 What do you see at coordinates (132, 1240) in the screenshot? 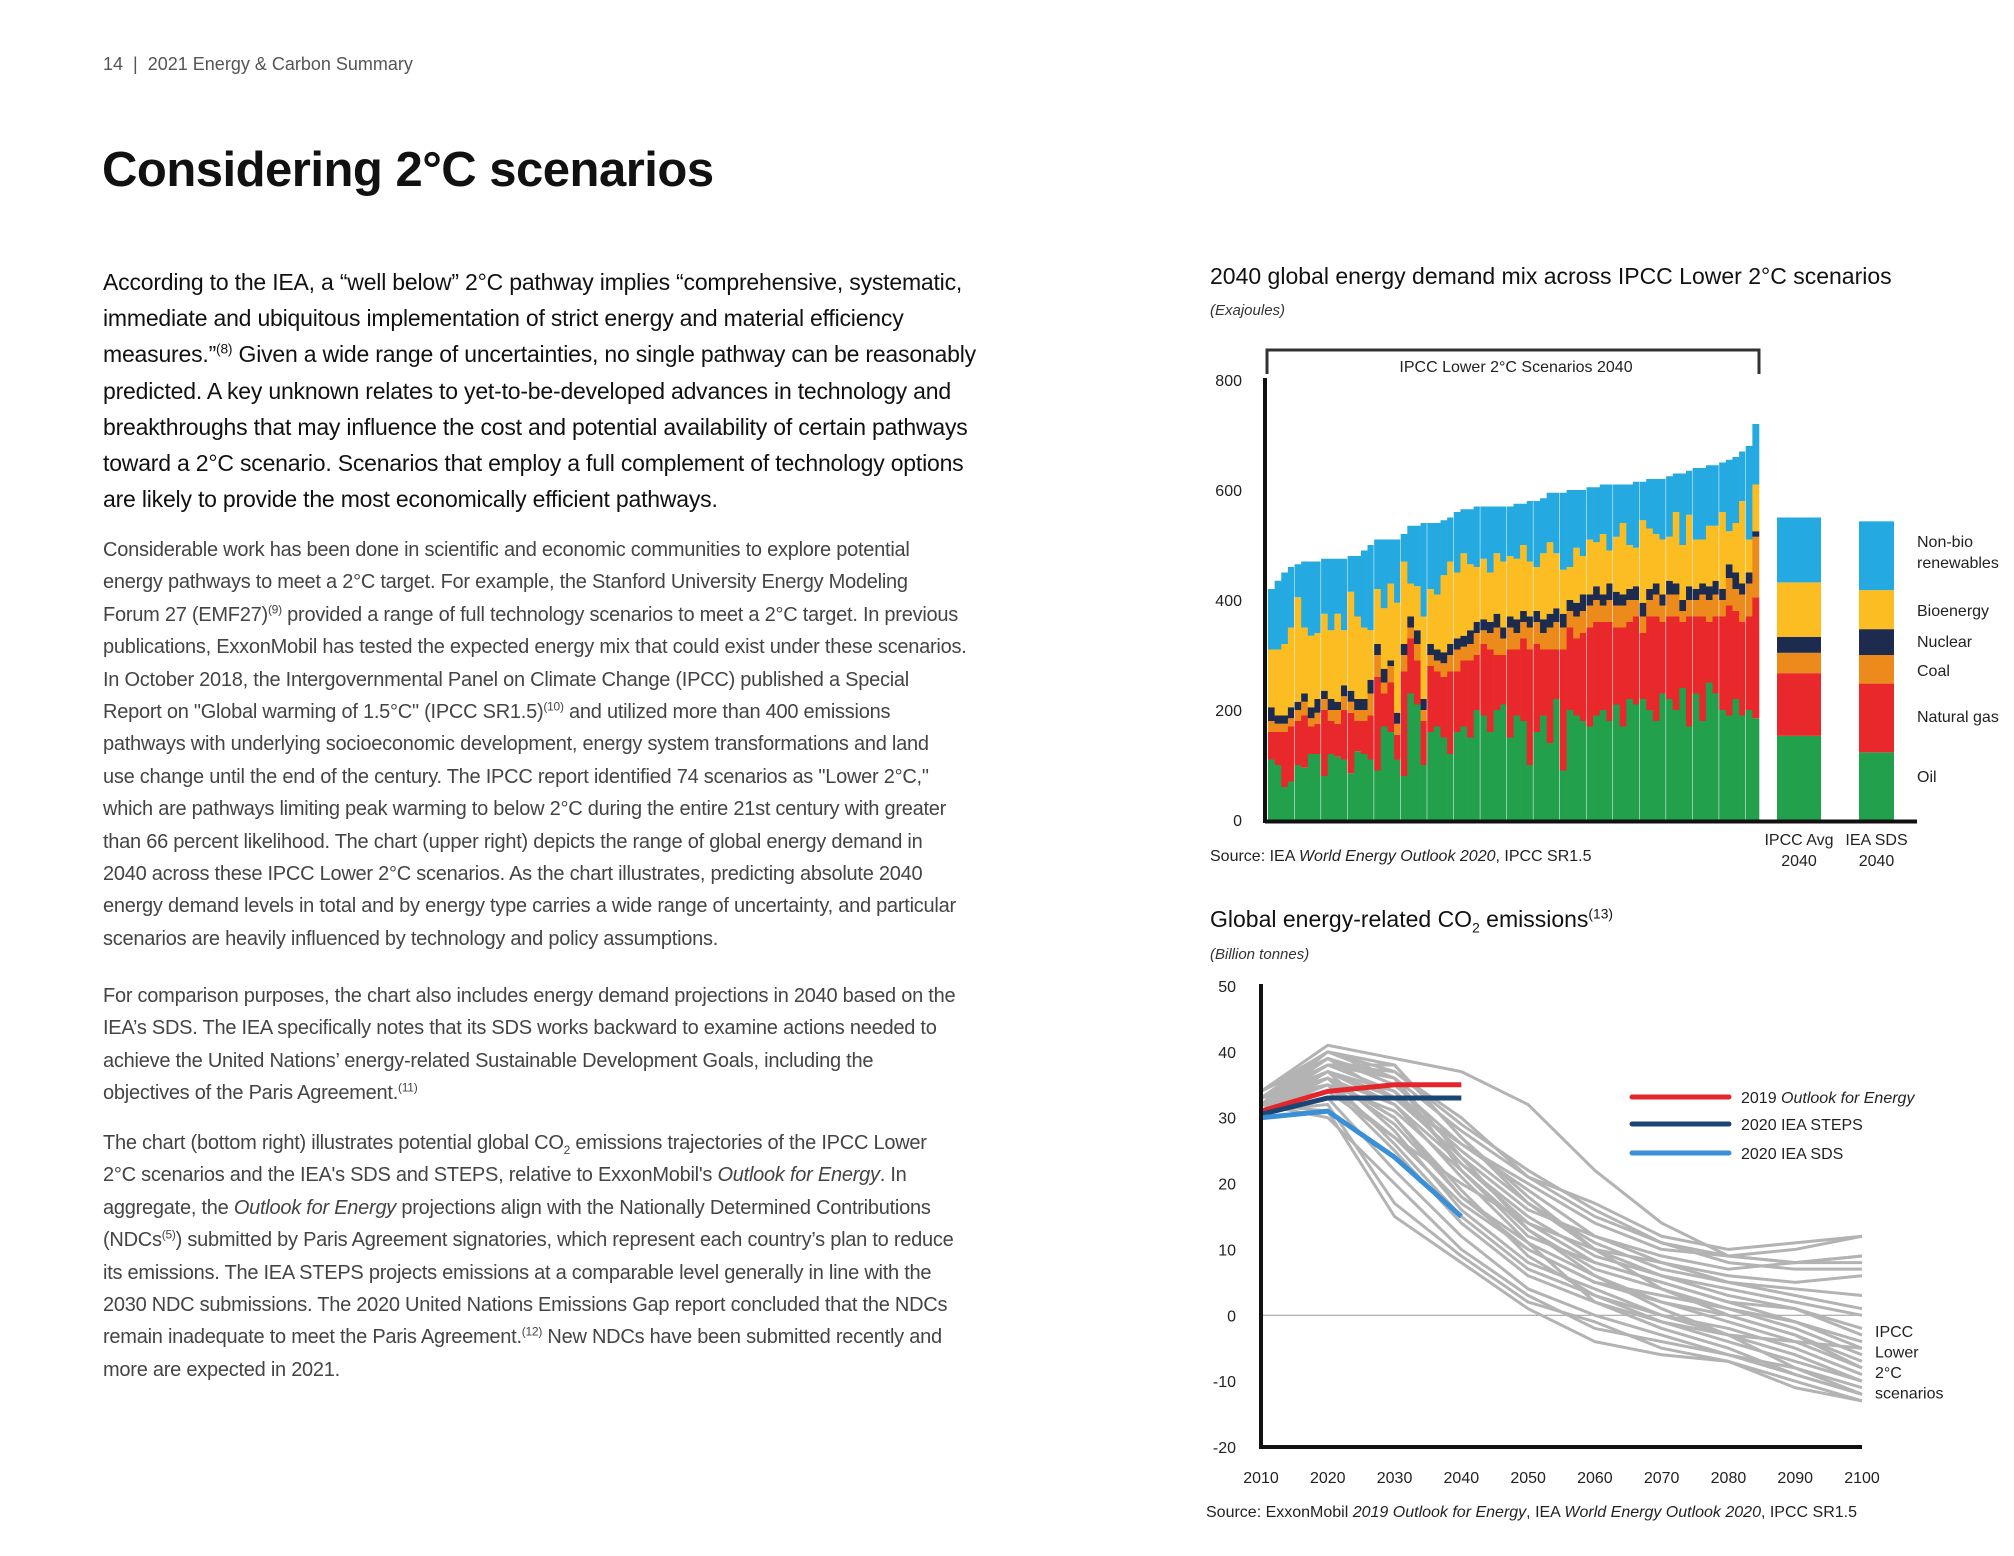
I see `text-run: (NDCs` at bounding box center [132, 1240].